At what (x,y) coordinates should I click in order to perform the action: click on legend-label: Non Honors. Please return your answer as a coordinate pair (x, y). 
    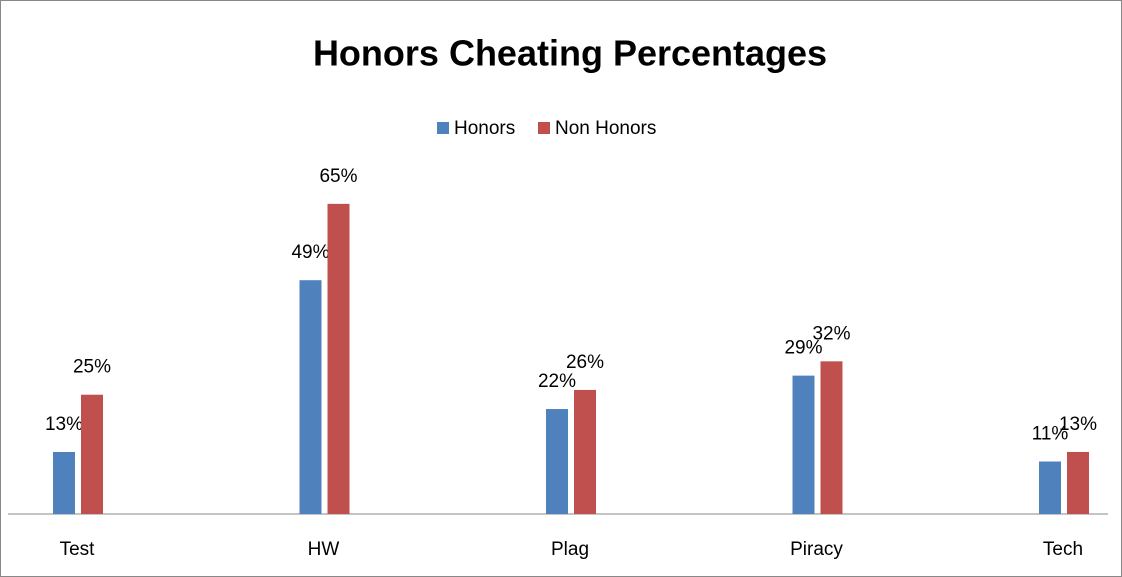
    Looking at the image, I should click on (605, 128).